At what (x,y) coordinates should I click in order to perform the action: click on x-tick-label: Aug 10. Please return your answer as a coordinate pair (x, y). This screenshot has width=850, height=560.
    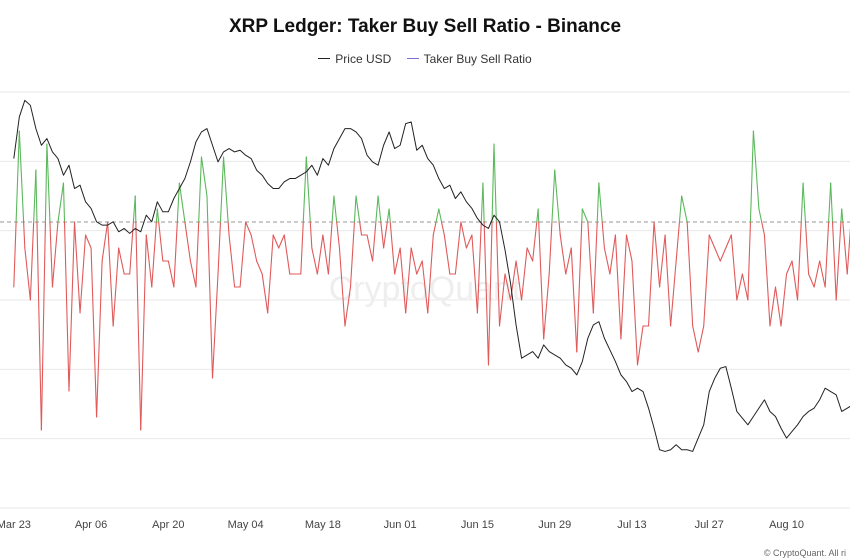
    Looking at the image, I should click on (786, 525).